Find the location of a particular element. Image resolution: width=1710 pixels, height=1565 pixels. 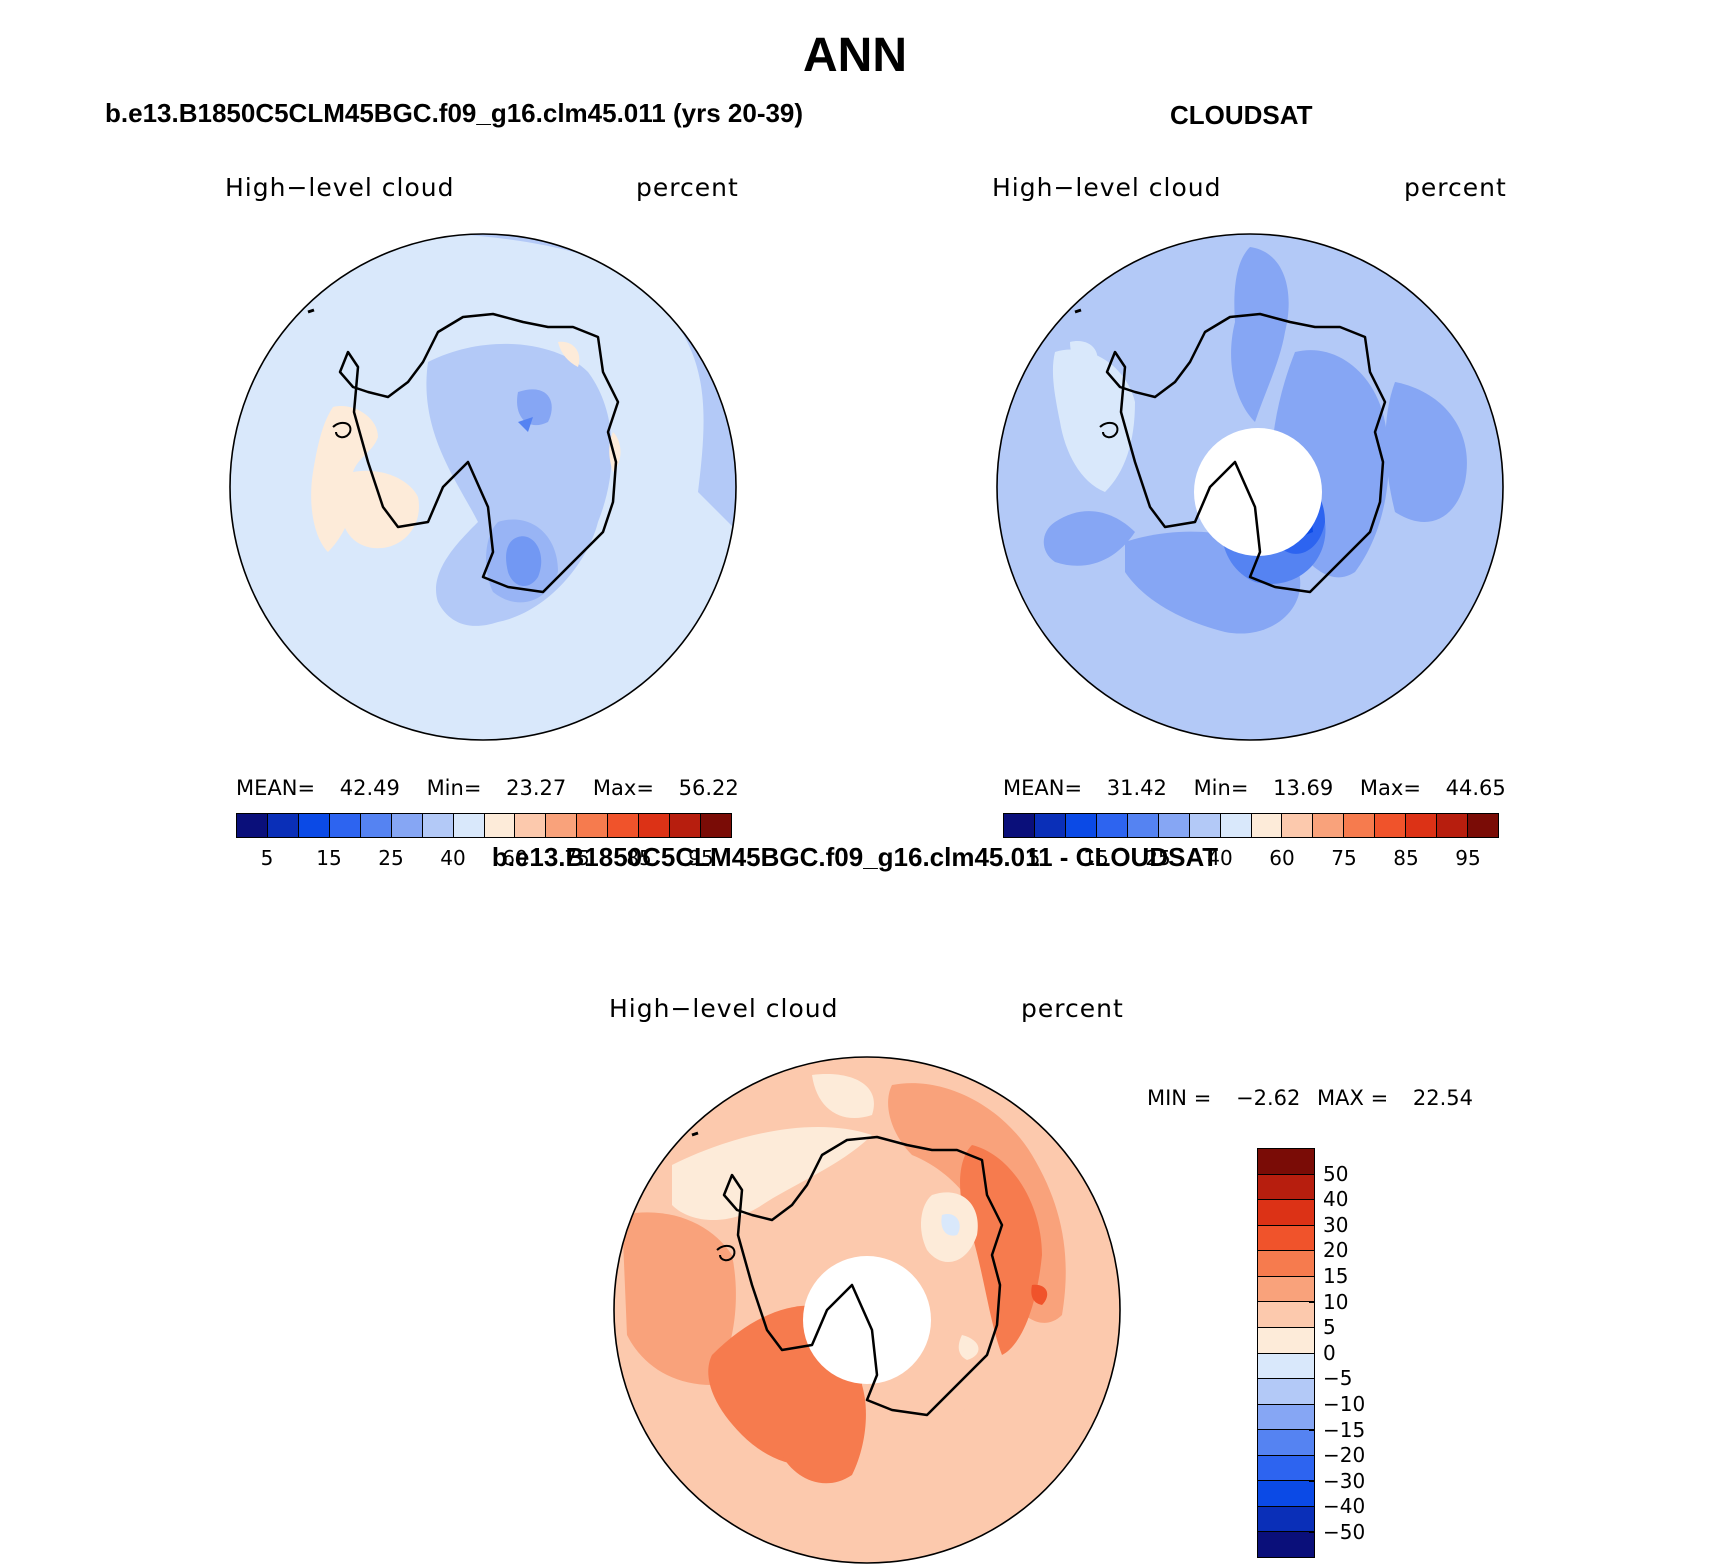

diff-stats: MIN = −2.62 MAX = 22.54 is located at coordinates (1310, 1098).